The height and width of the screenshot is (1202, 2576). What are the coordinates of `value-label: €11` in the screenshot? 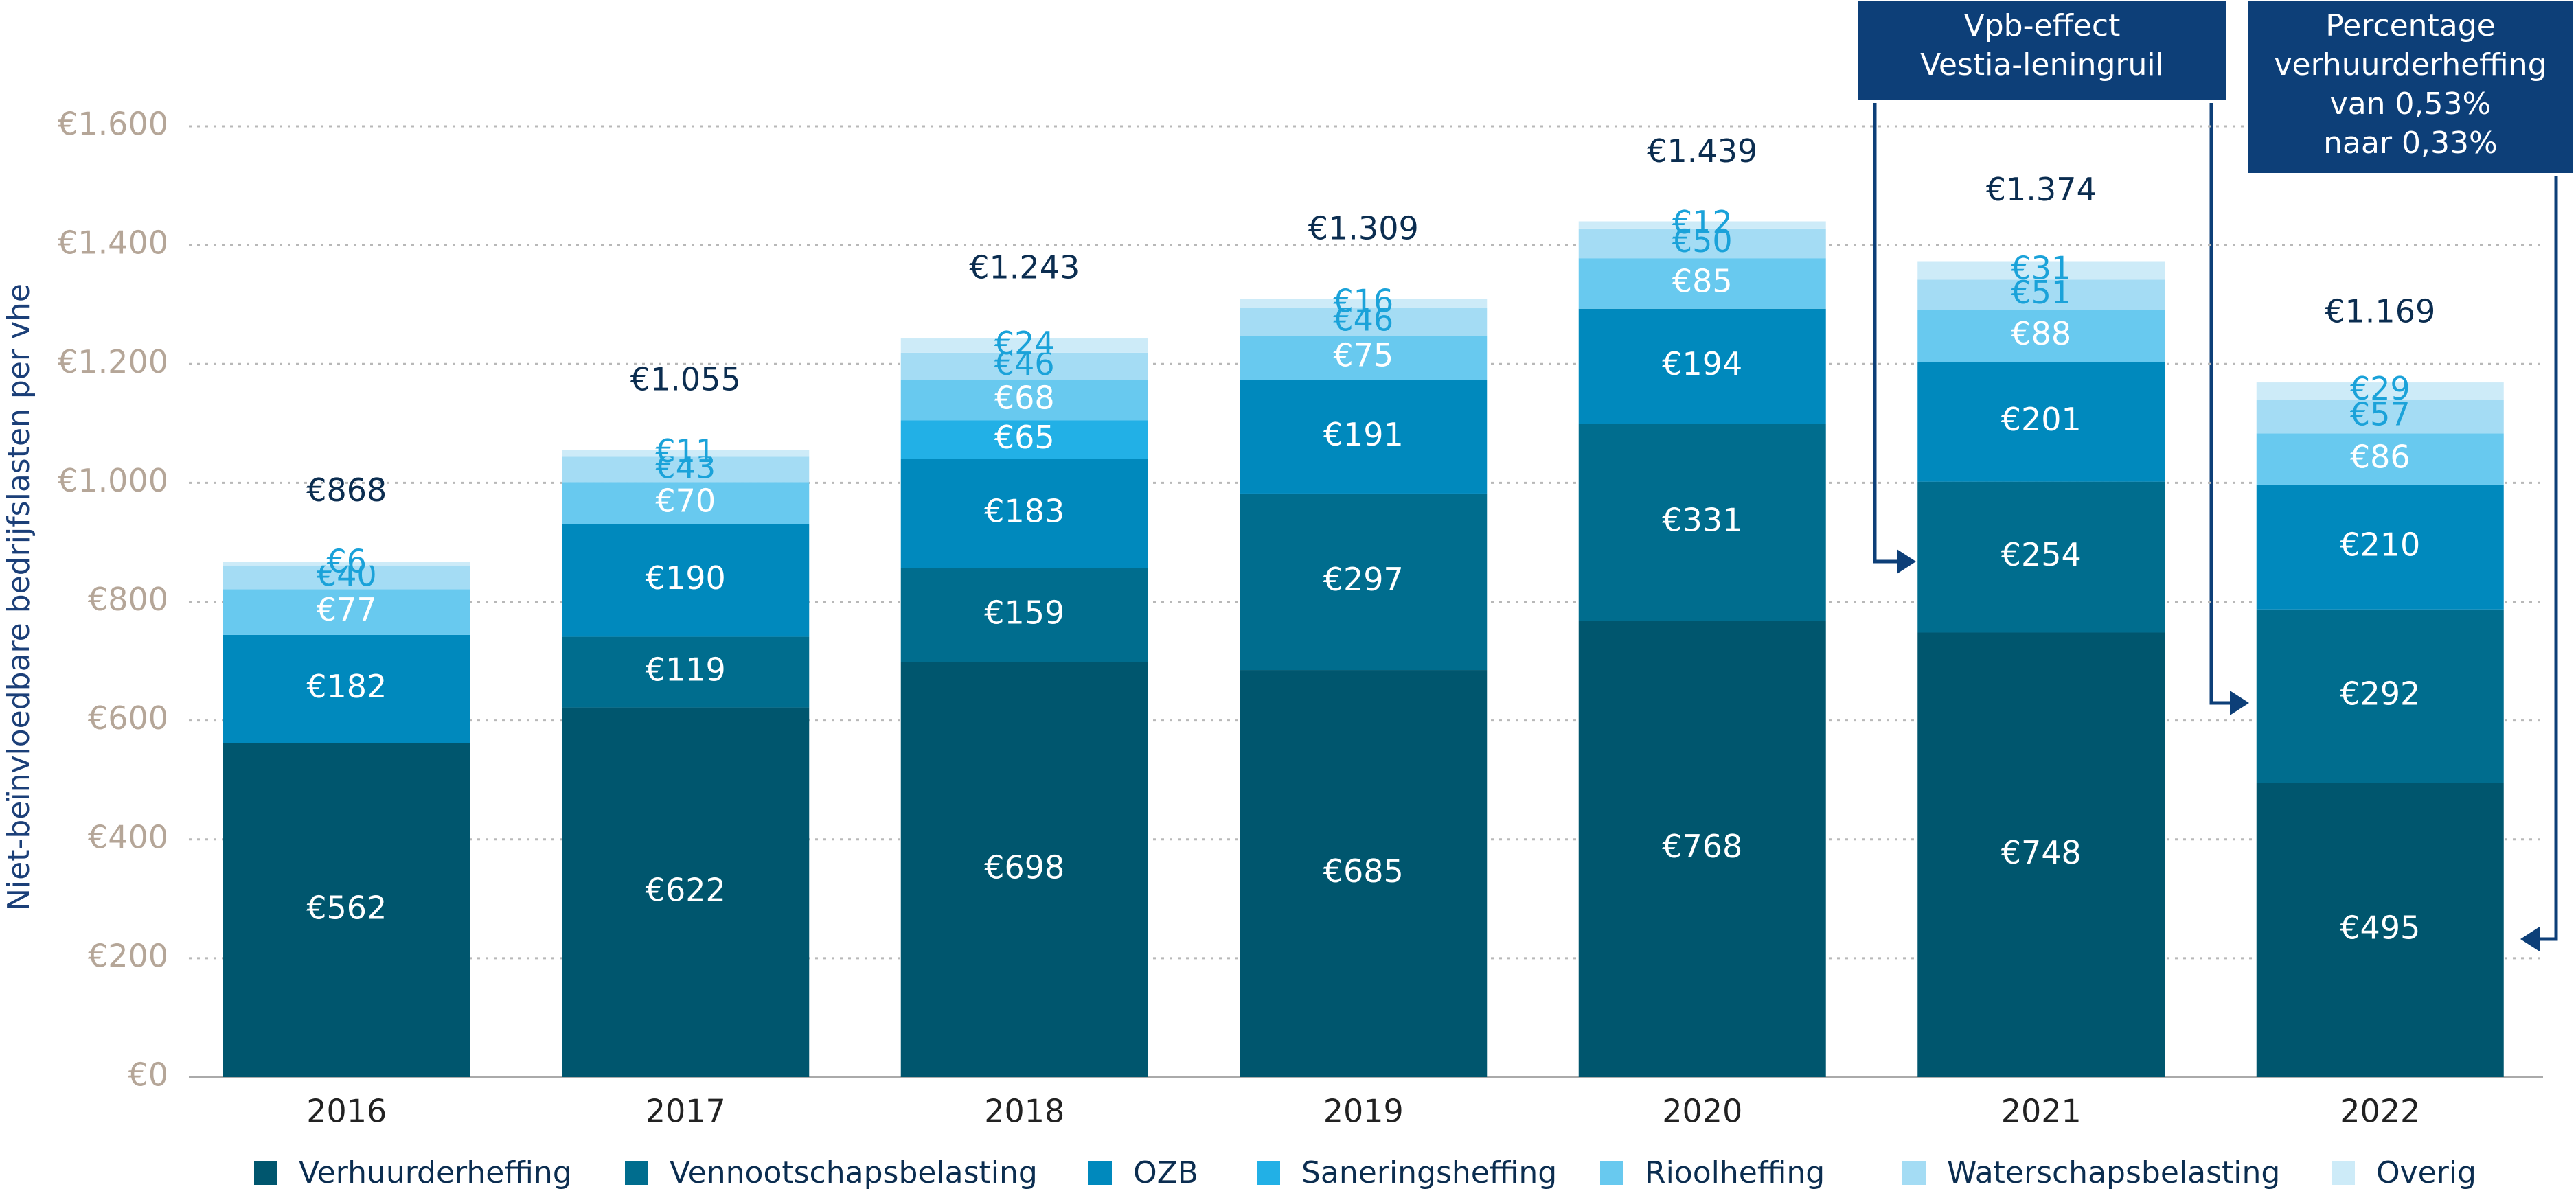 It's located at (685, 451).